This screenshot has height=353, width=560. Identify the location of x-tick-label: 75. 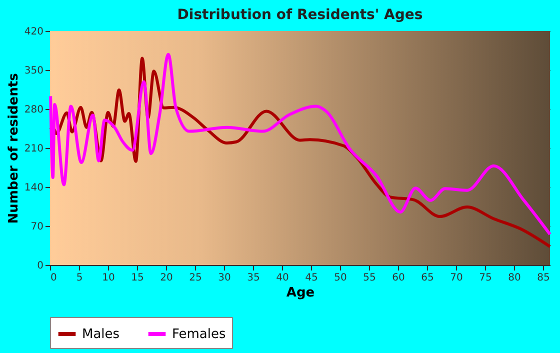
(485, 278).